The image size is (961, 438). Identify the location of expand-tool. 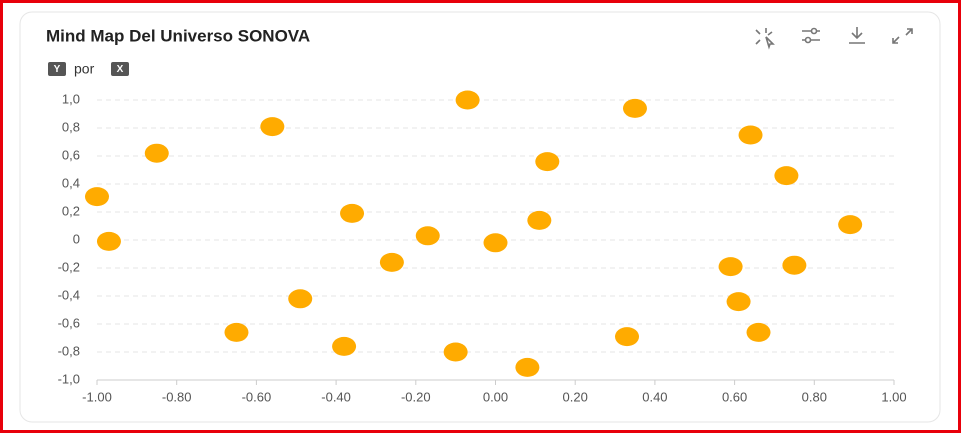
(902, 36).